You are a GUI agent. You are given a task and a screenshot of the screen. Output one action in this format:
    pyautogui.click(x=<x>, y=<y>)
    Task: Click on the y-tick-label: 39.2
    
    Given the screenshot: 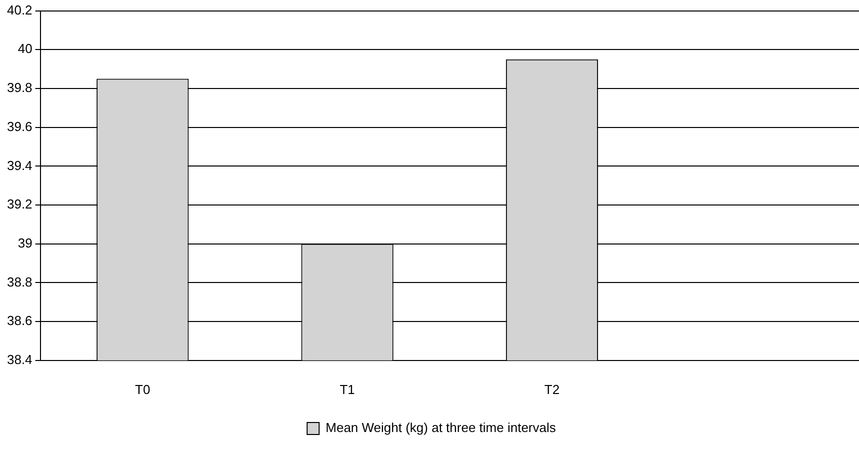 What is the action you would take?
    pyautogui.click(x=19, y=204)
    